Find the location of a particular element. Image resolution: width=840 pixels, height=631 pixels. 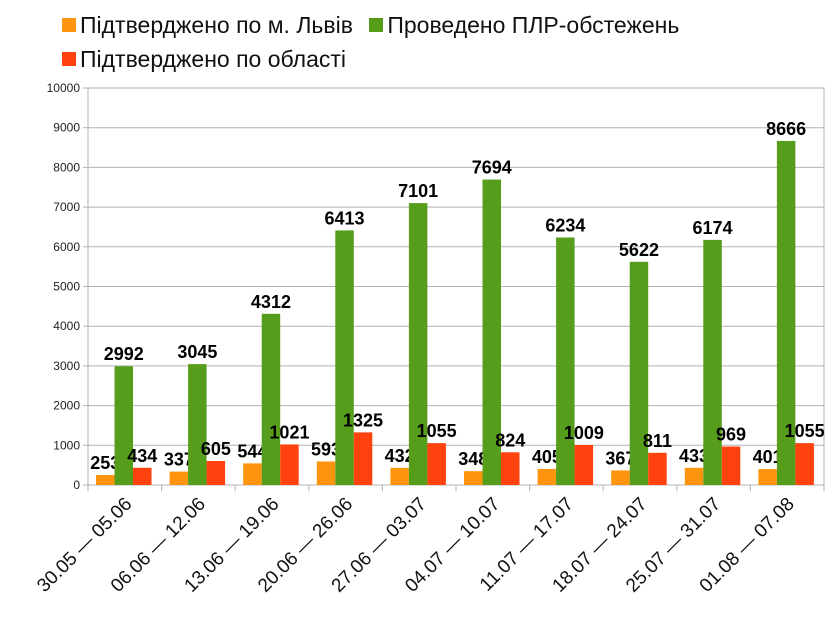

legend-swatch-green is located at coordinates (376, 25).